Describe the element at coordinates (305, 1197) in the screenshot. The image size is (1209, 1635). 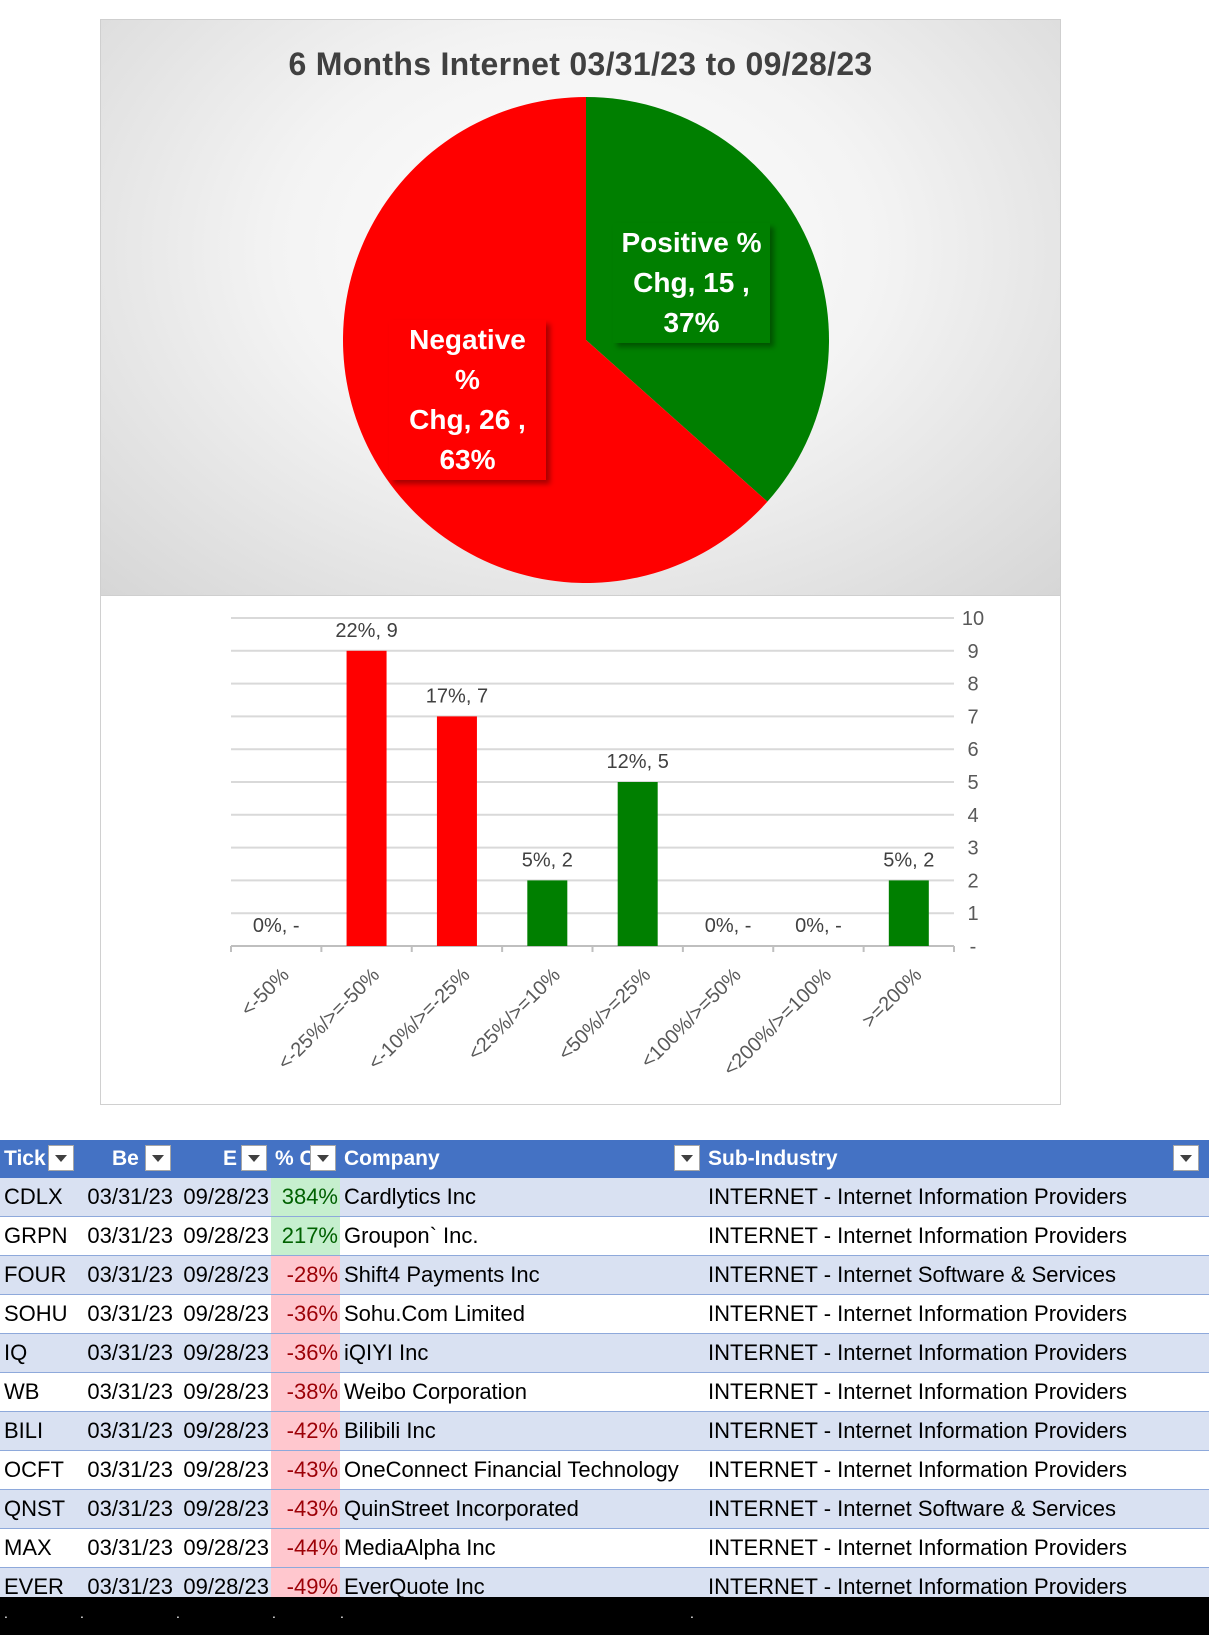
I see `cell-pct: 384%` at that location.